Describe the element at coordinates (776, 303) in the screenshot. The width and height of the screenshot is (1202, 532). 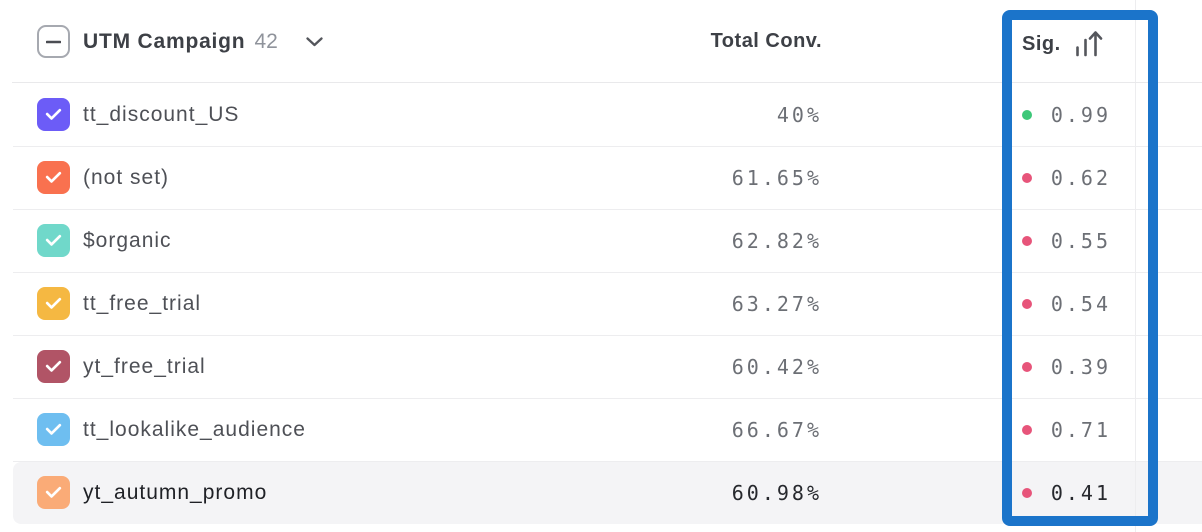
I see `total-conv-value: 63.27%` at that location.